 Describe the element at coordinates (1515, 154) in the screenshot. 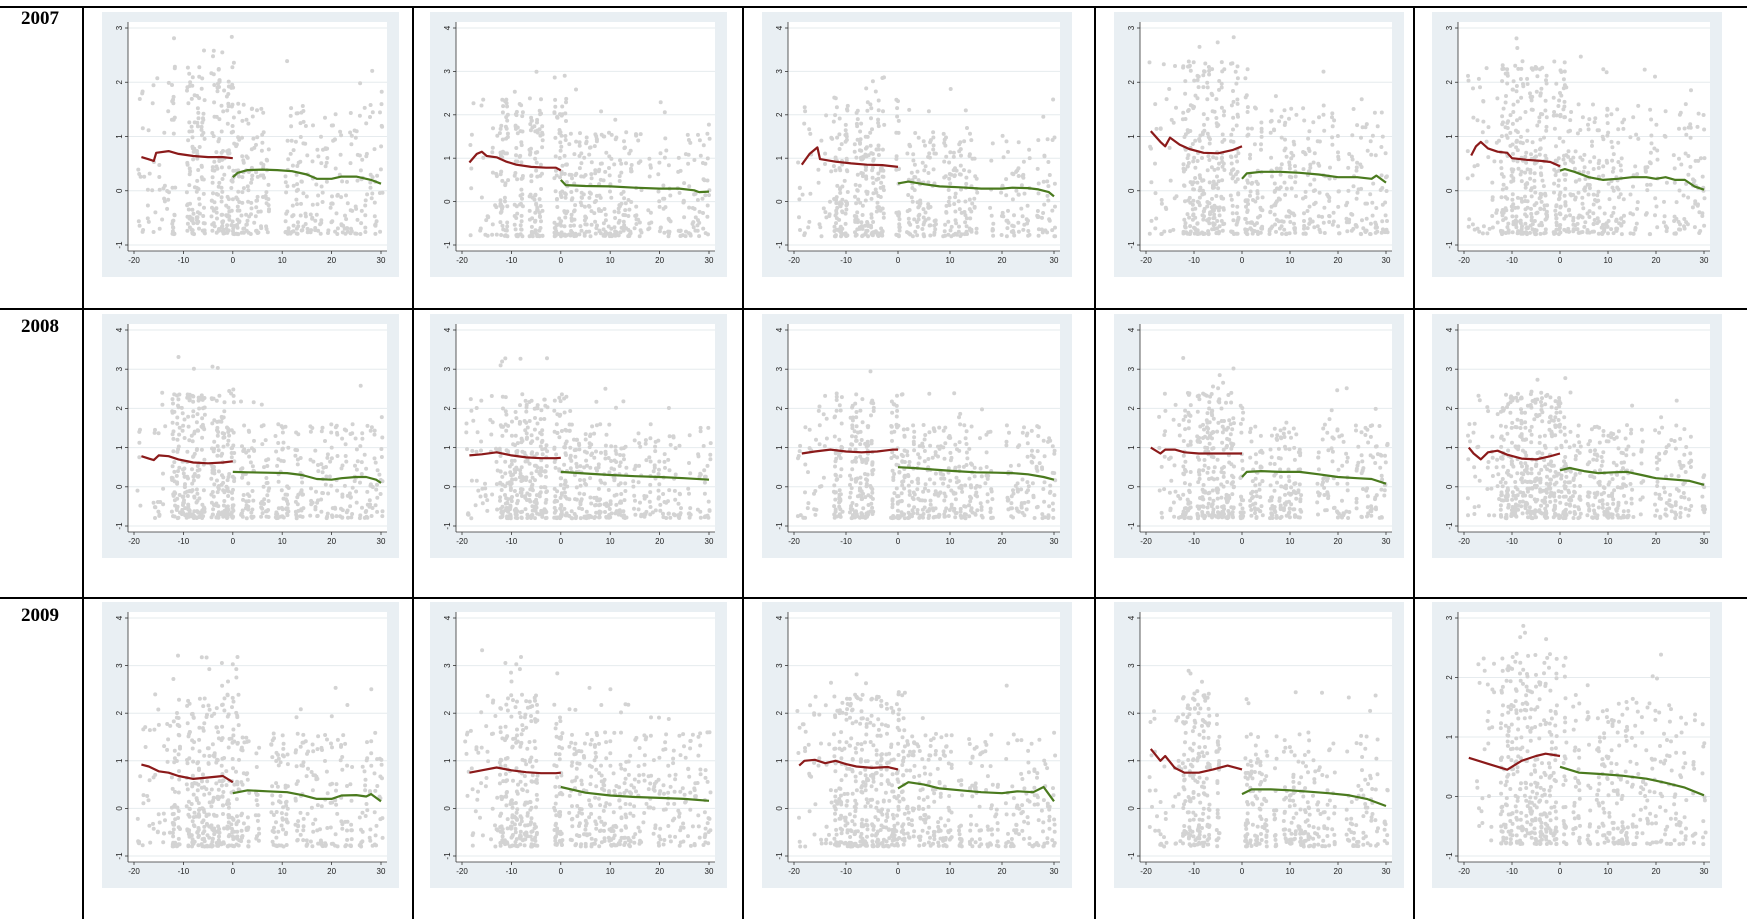

I see `fit-line-left` at that location.